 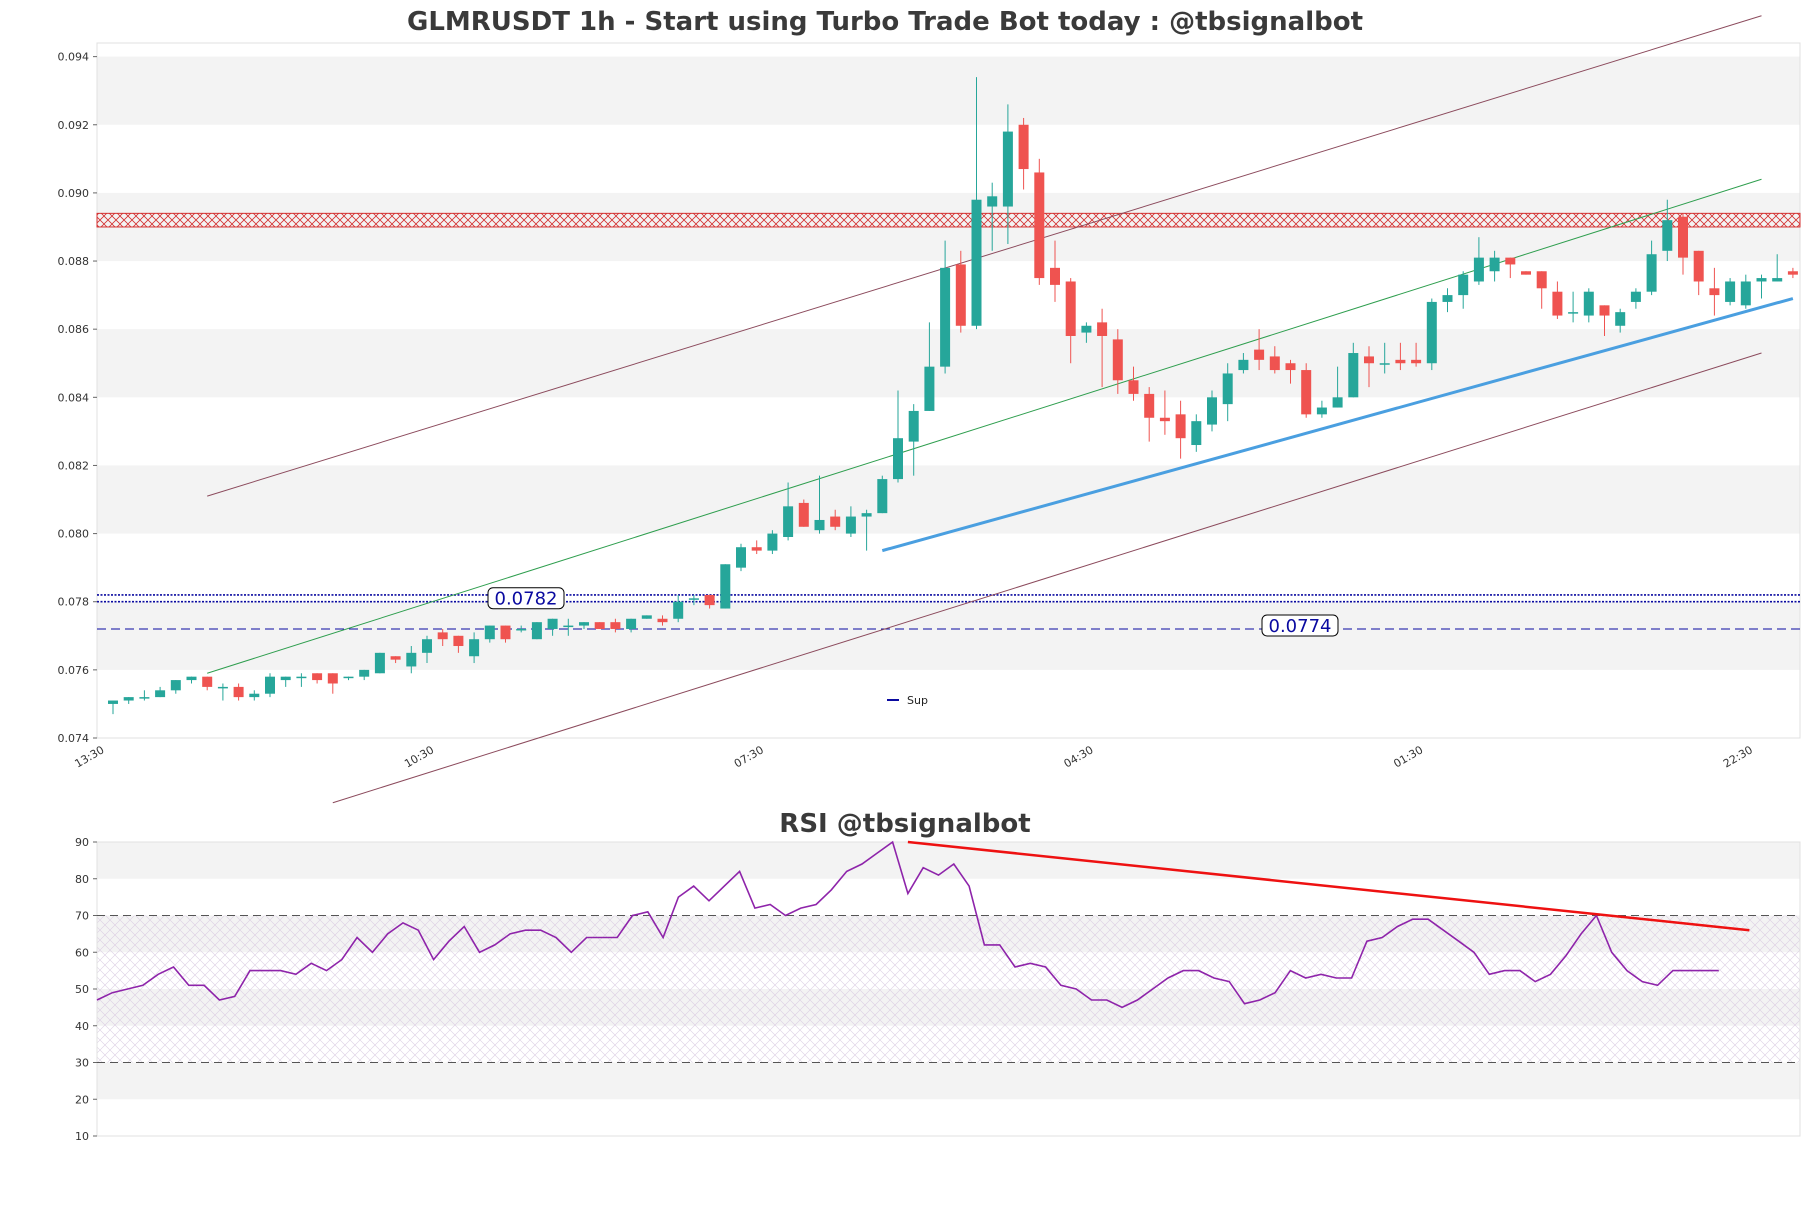 I want to click on price-y-tick-label: 0.090, so click(x=74, y=193).